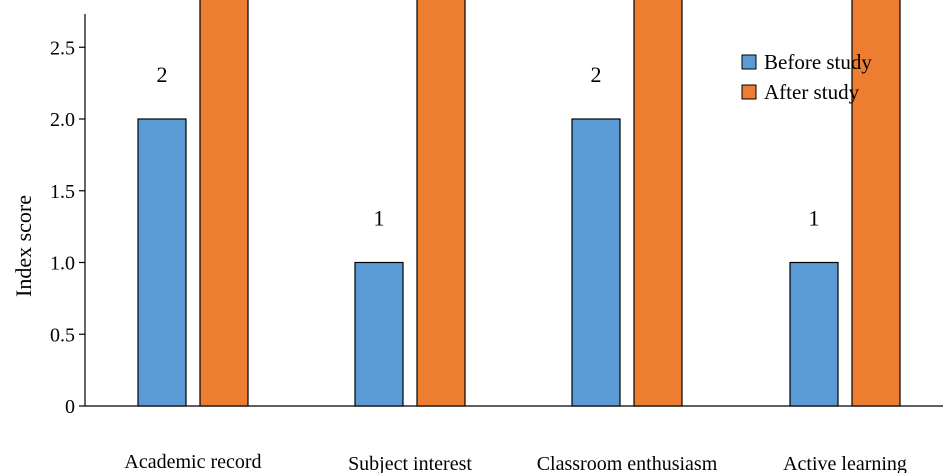 Image resolution: width=943 pixels, height=473 pixels. I want to click on legend-label: After study, so click(812, 92).